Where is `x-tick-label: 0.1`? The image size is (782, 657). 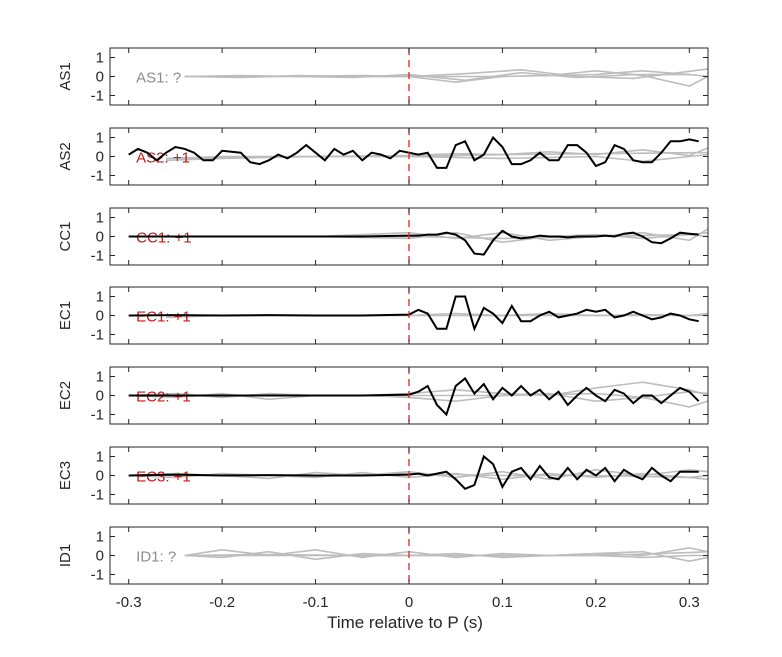
x-tick-label: 0.1 is located at coordinates (502, 602).